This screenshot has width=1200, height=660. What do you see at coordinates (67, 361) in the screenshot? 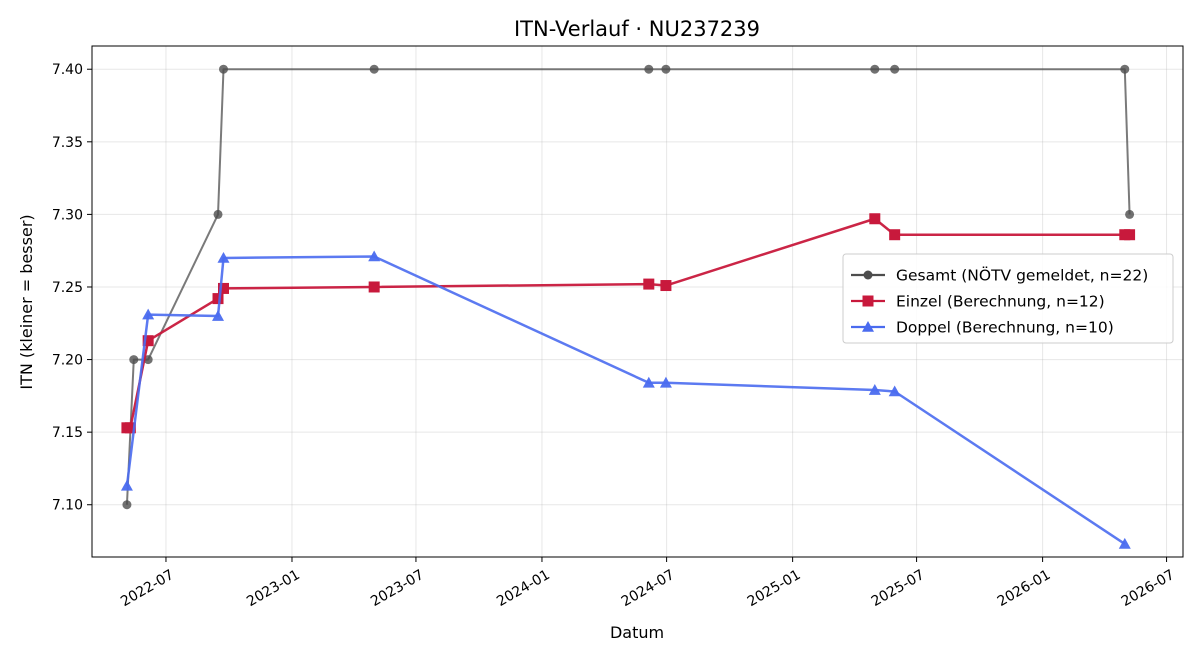
I see `y-tick-label: 7.20` at bounding box center [67, 361].